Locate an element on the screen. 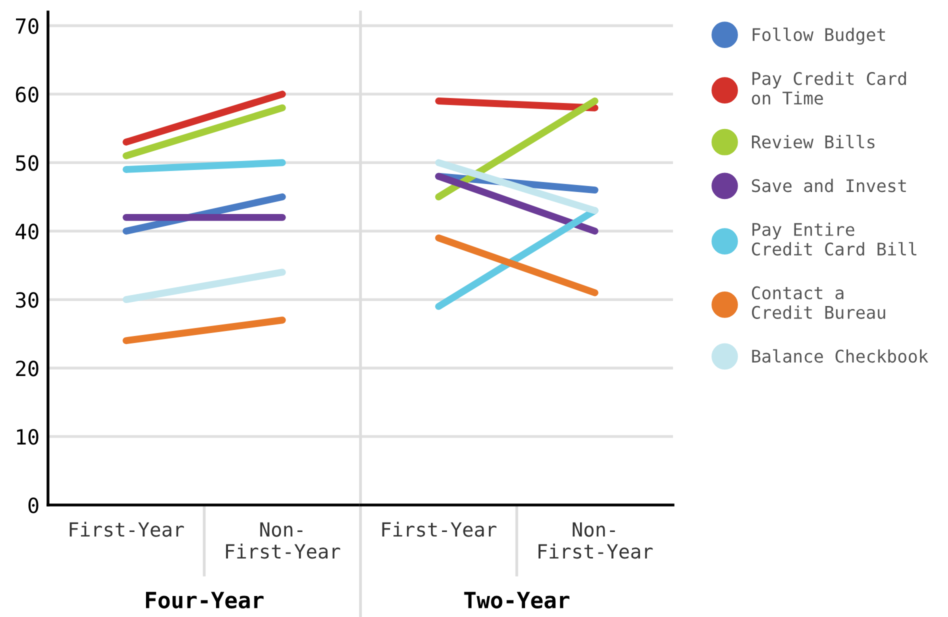  y-tick-label: 0 is located at coordinates (33, 506).